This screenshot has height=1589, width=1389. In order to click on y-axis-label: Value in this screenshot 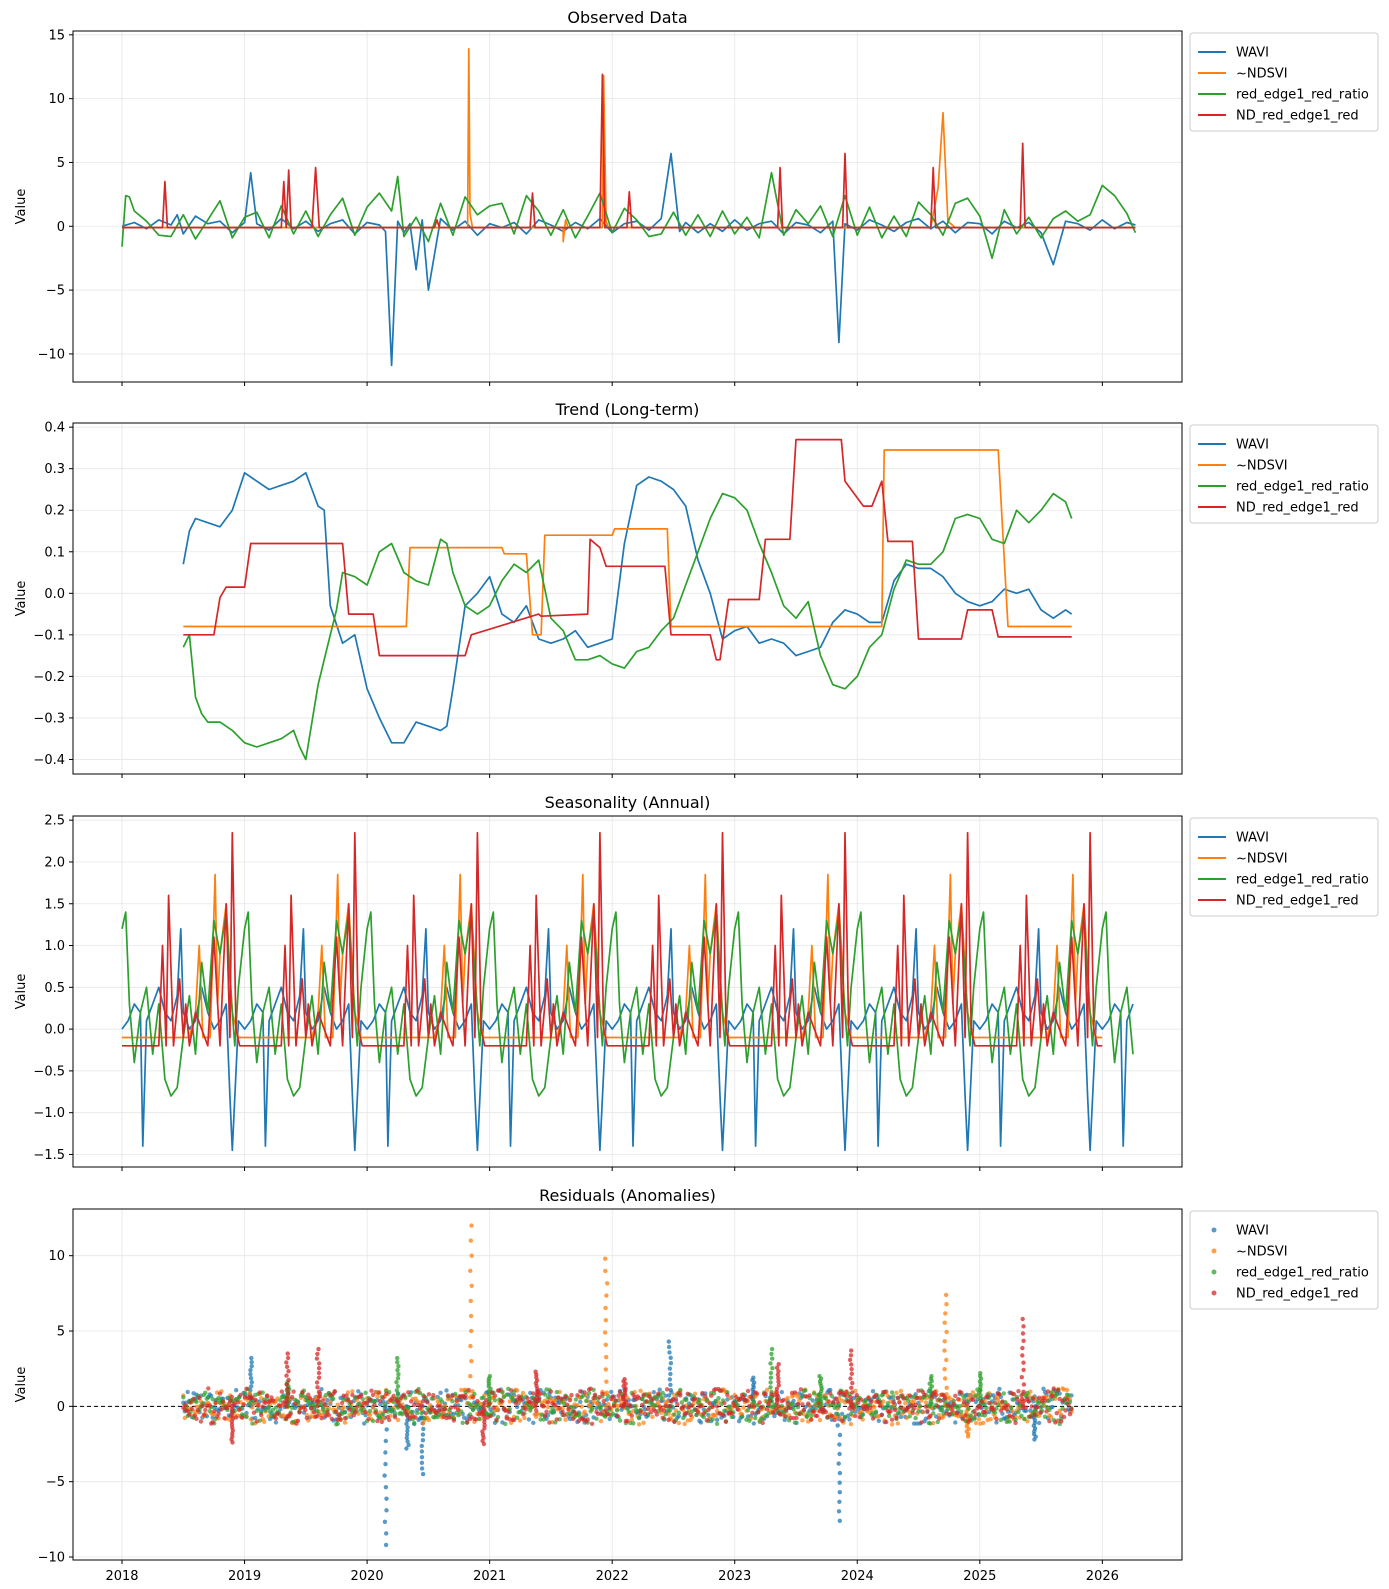, I will do `click(21, 1385)`.